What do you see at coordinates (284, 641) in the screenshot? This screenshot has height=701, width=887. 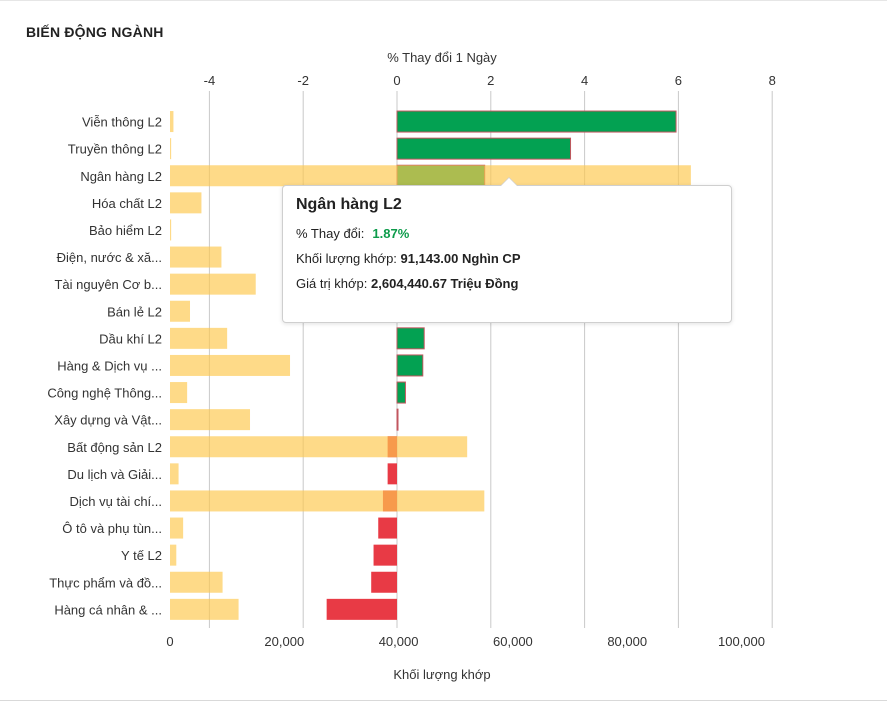 I see `x-bottom-tick-label: 20,000` at bounding box center [284, 641].